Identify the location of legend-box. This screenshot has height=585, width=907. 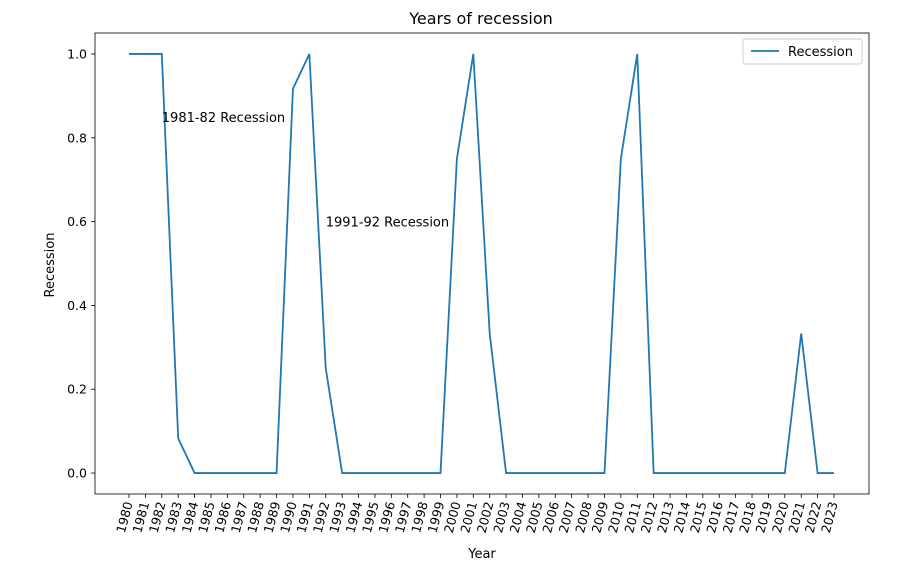
(802, 51).